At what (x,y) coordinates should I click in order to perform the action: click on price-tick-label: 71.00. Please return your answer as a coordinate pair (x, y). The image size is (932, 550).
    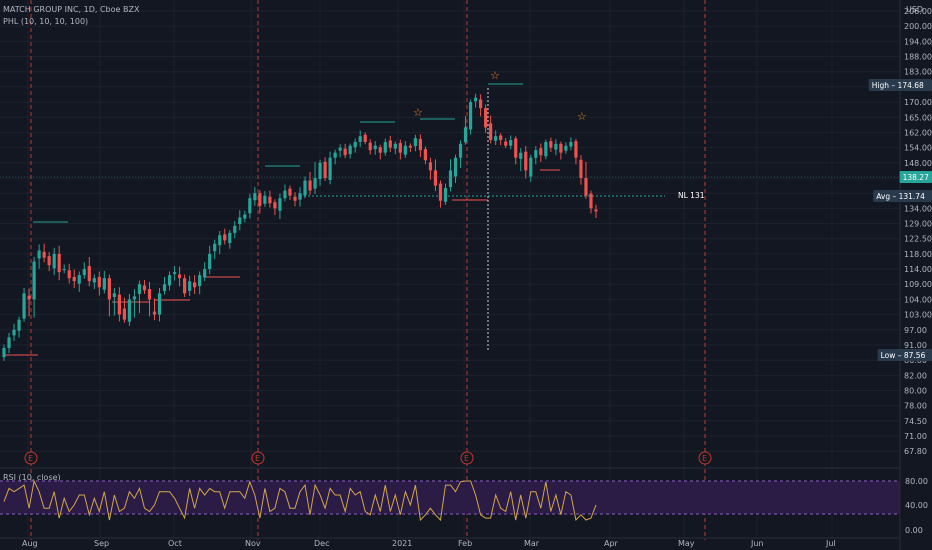
    Looking at the image, I should click on (915, 436).